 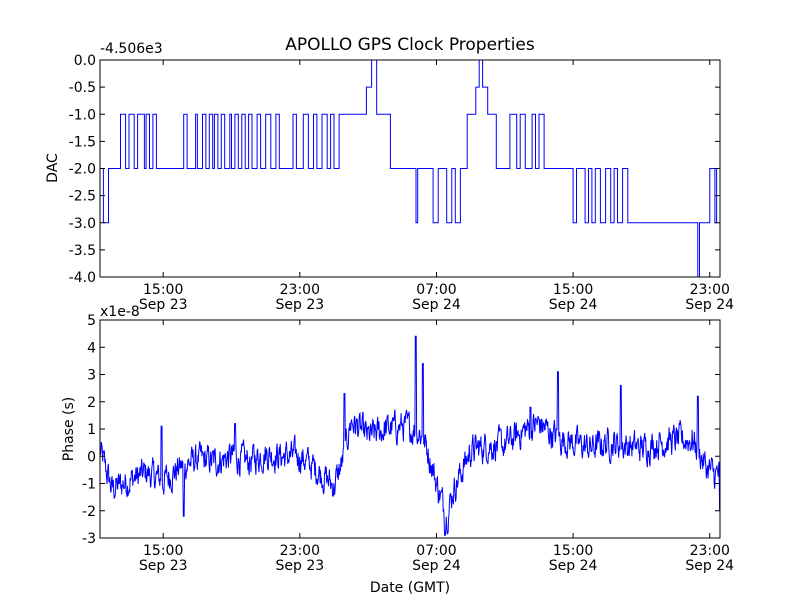 I want to click on y-tick-label: -2.5, so click(x=82, y=197).